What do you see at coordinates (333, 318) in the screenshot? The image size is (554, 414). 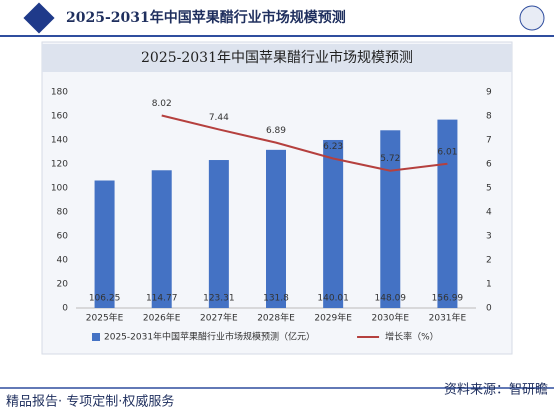 I see `x-tick-label: 2029年E` at bounding box center [333, 318].